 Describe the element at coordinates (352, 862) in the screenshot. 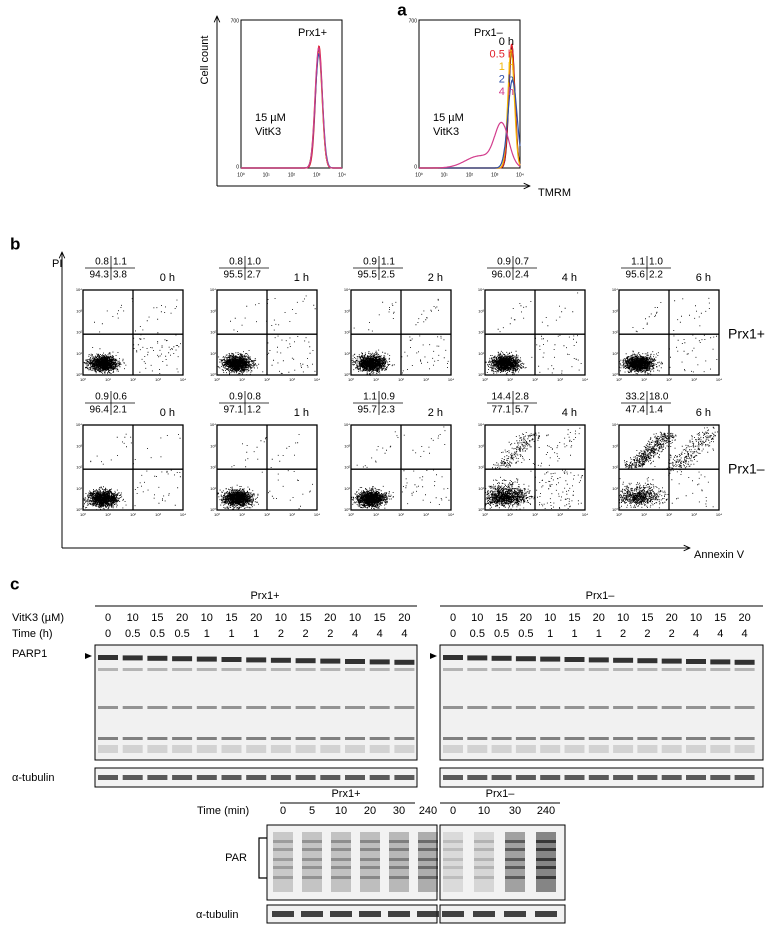

I see `blot-par` at that location.